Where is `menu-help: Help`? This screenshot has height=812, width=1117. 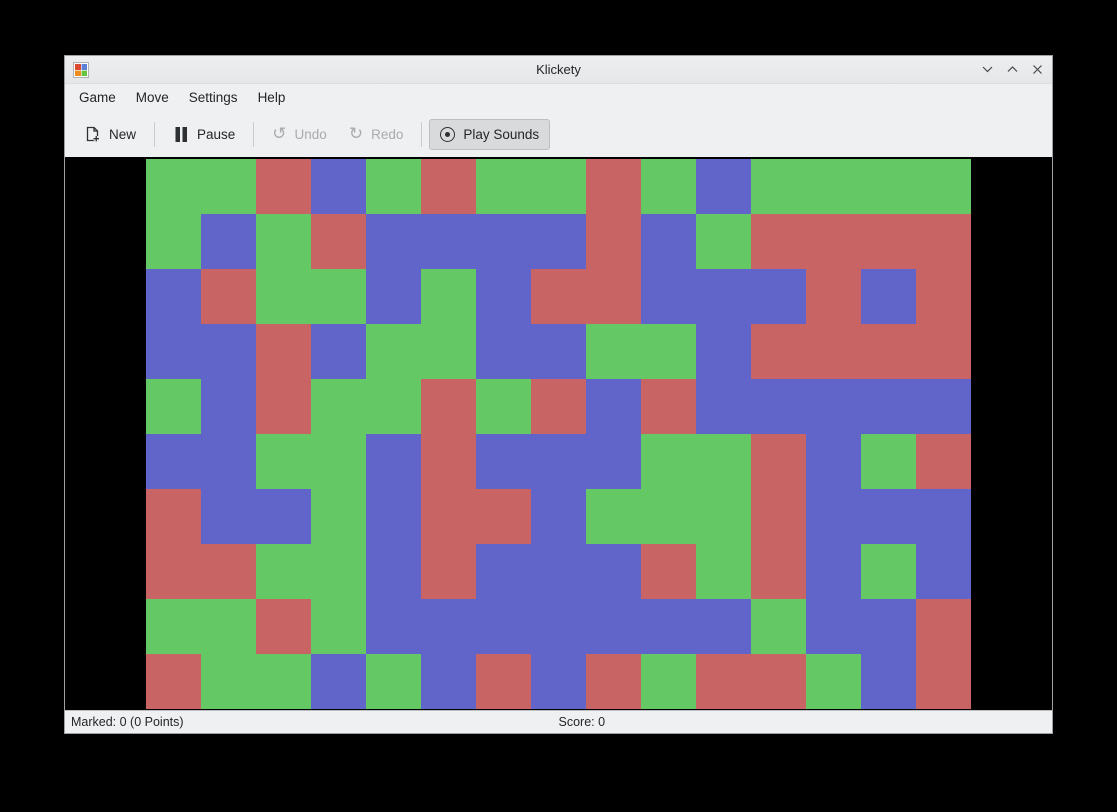 menu-help: Help is located at coordinates (271, 97).